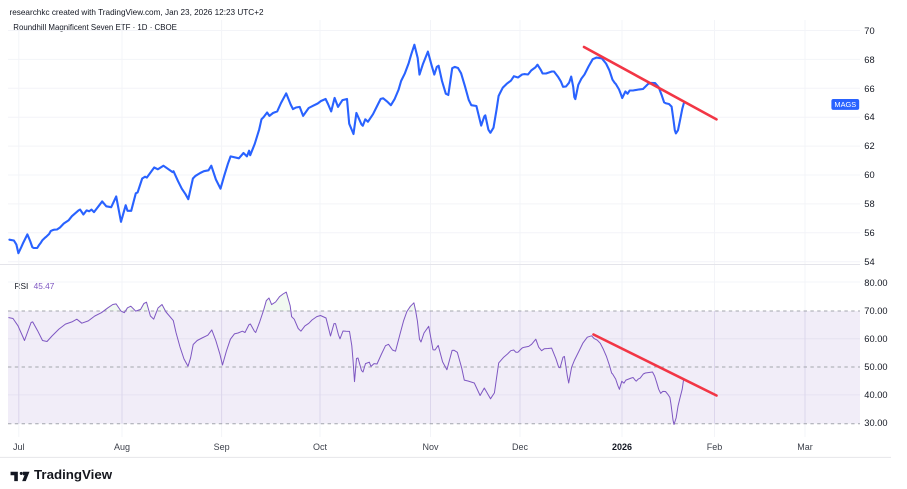  Describe the element at coordinates (845, 104) in the screenshot. I see `svg-text: MAGS` at that location.